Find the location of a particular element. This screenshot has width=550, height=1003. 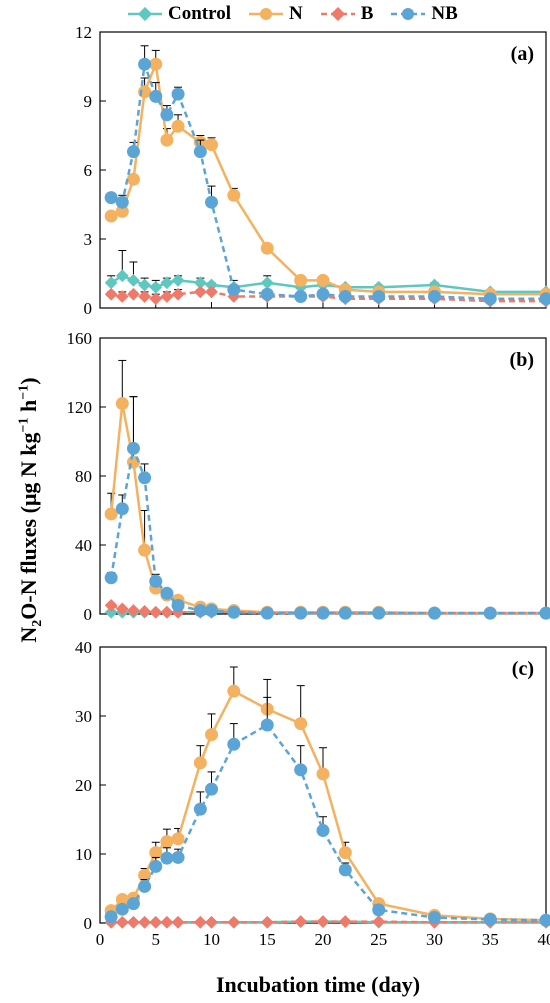

legend-label-control: Control is located at coordinates (199, 13).